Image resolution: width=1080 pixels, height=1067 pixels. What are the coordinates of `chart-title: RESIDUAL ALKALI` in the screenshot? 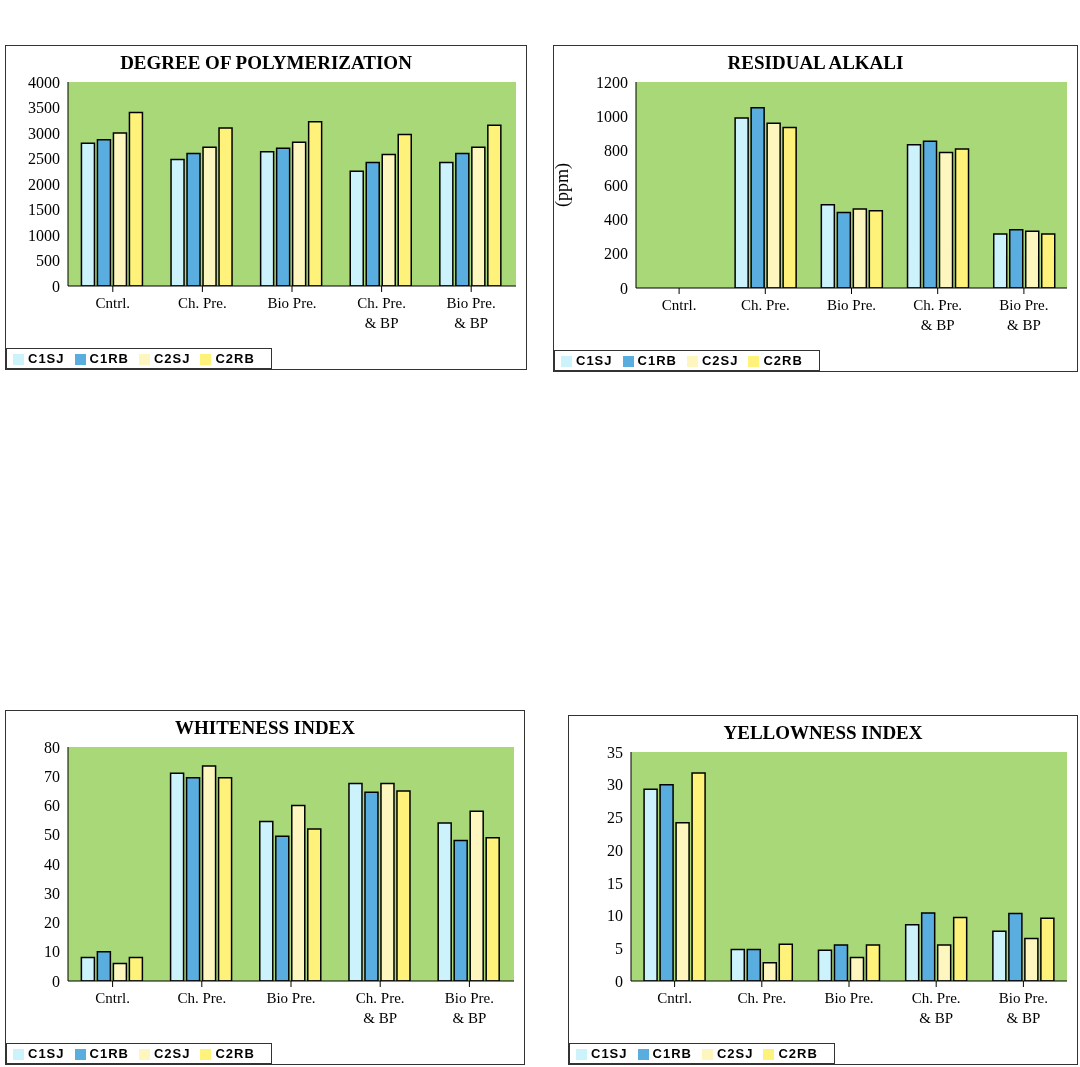 It's located at (815, 63).